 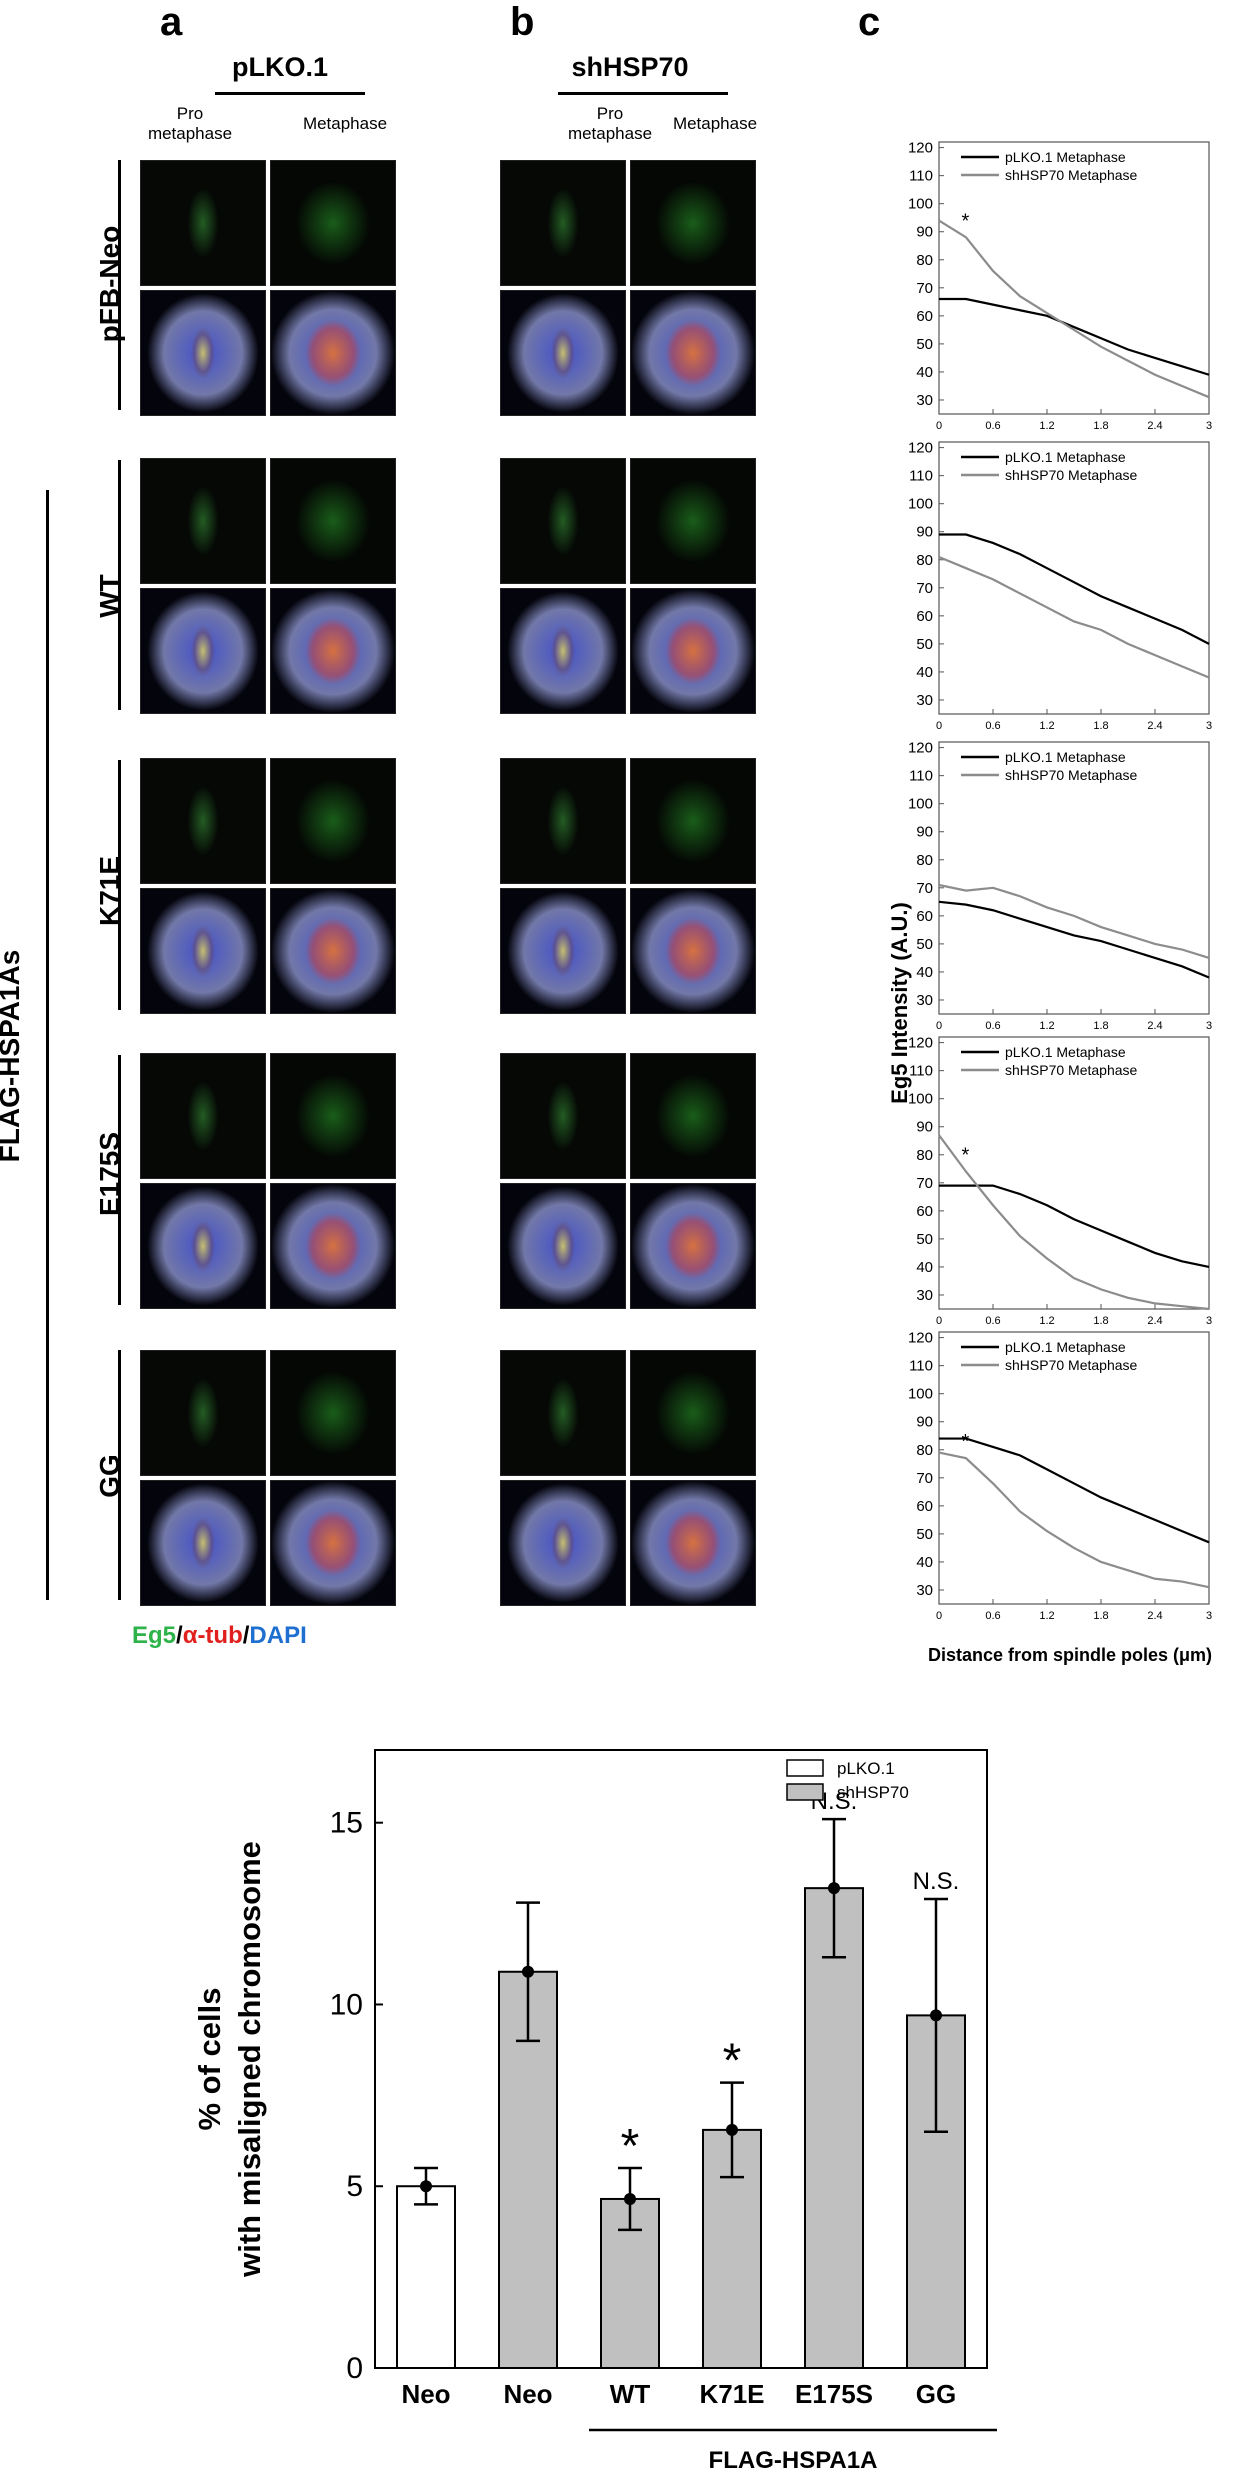 What do you see at coordinates (109, 596) in the screenshot?
I see `row-label-wt: WT` at bounding box center [109, 596].